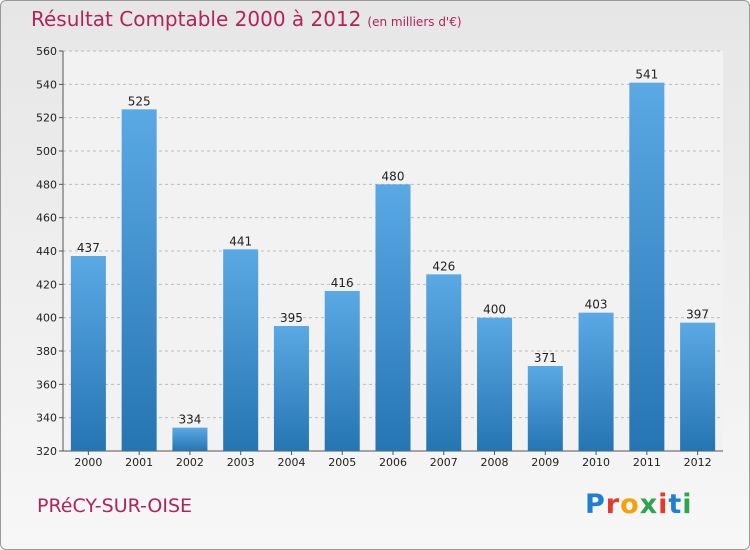 The height and width of the screenshot is (550, 750). What do you see at coordinates (189, 420) in the screenshot?
I see `data-label: 334` at bounding box center [189, 420].